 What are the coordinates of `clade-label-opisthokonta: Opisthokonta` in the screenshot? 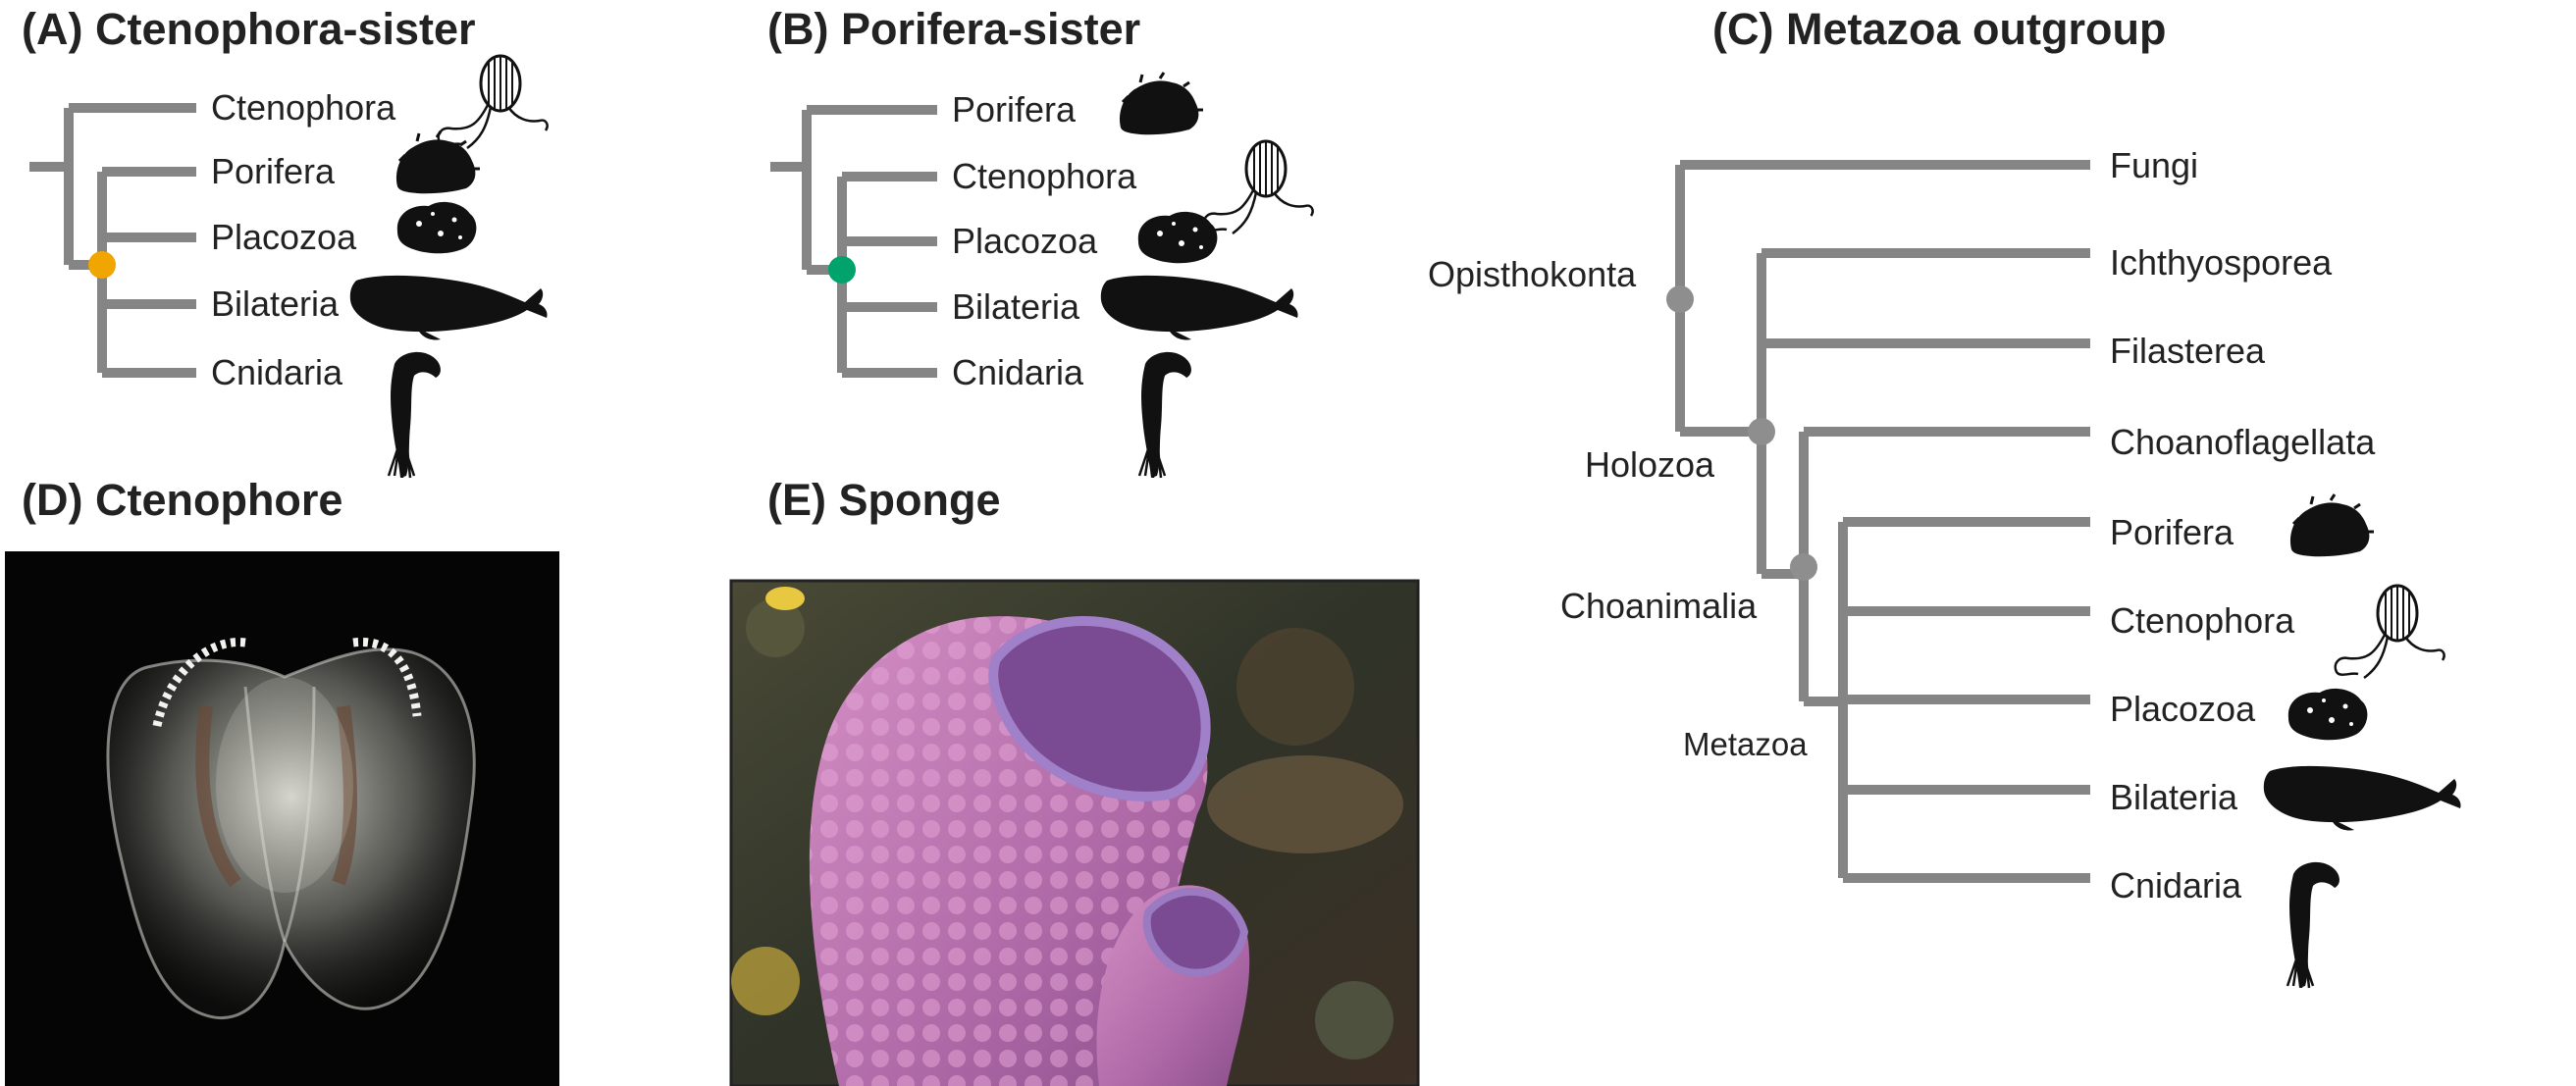 It's located at (1532, 274).